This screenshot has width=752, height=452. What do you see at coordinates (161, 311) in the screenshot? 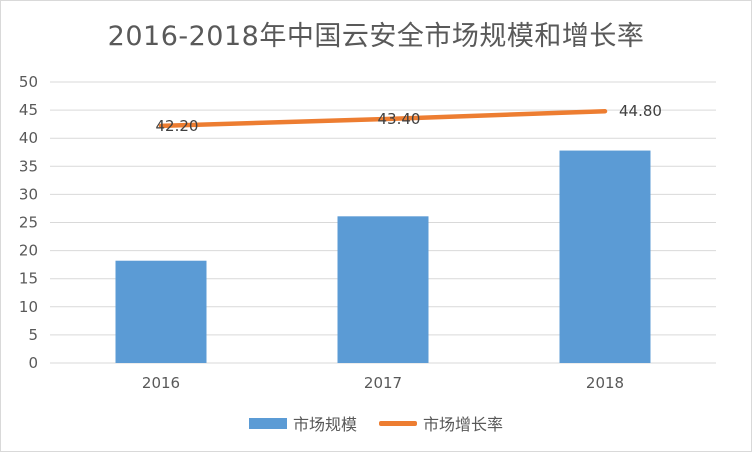
I see `bar-2016` at bounding box center [161, 311].